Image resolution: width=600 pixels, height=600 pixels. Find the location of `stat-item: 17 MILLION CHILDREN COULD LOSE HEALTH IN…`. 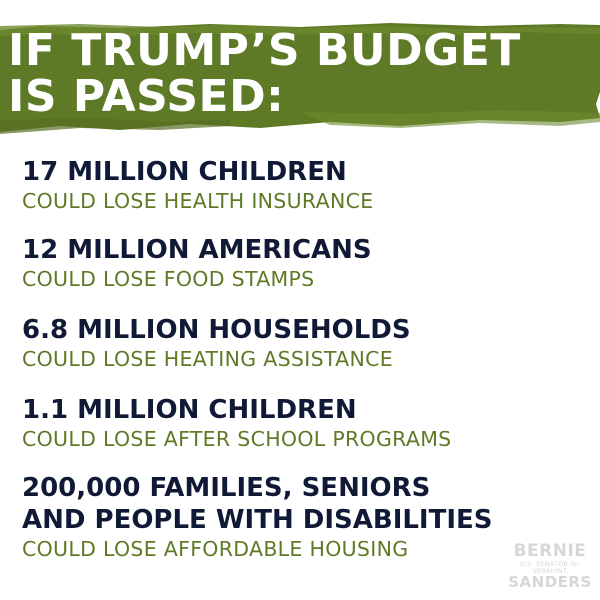

stat-item: 17 MILLION CHILDREN COULD LOSE HEALTH IN… is located at coordinates (307, 185).